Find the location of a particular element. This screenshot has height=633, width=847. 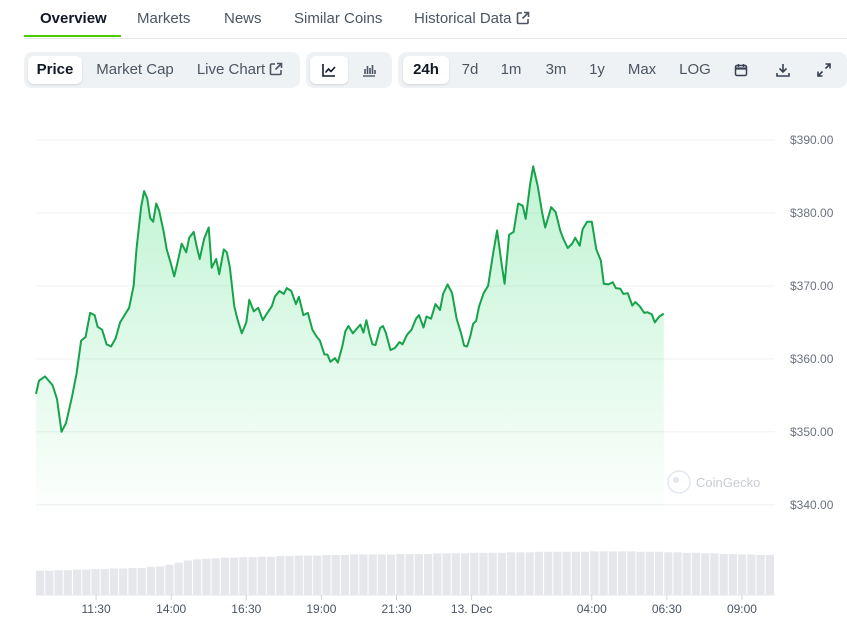

range-group: 24h 7d 1m 3m 1y Max LOG is located at coordinates (622, 70).